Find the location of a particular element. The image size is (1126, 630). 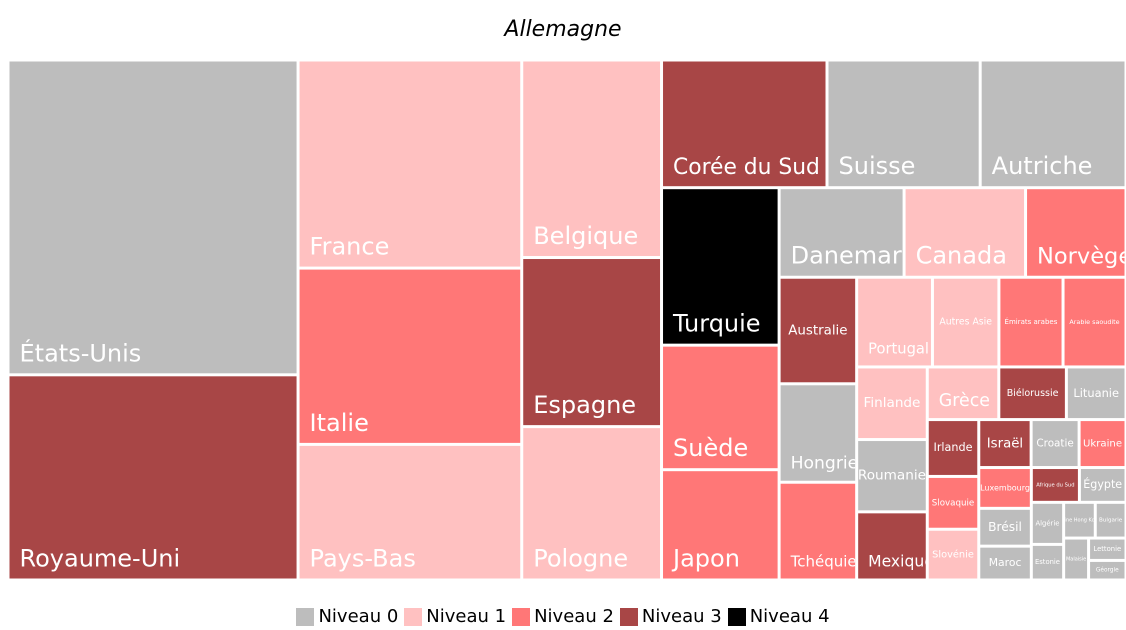

tile-label: Maroc is located at coordinates (1005, 562).